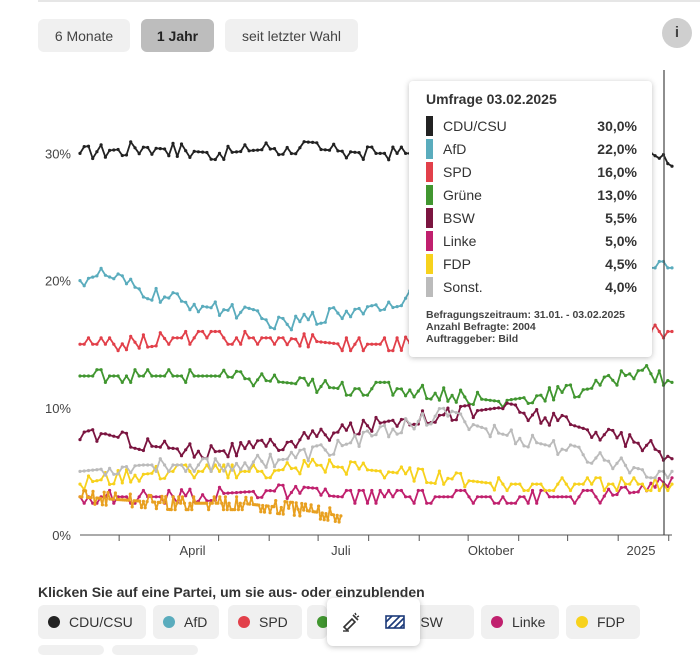  Describe the element at coordinates (210, 506) in the screenshot. I see `series-line-fw` at that location.